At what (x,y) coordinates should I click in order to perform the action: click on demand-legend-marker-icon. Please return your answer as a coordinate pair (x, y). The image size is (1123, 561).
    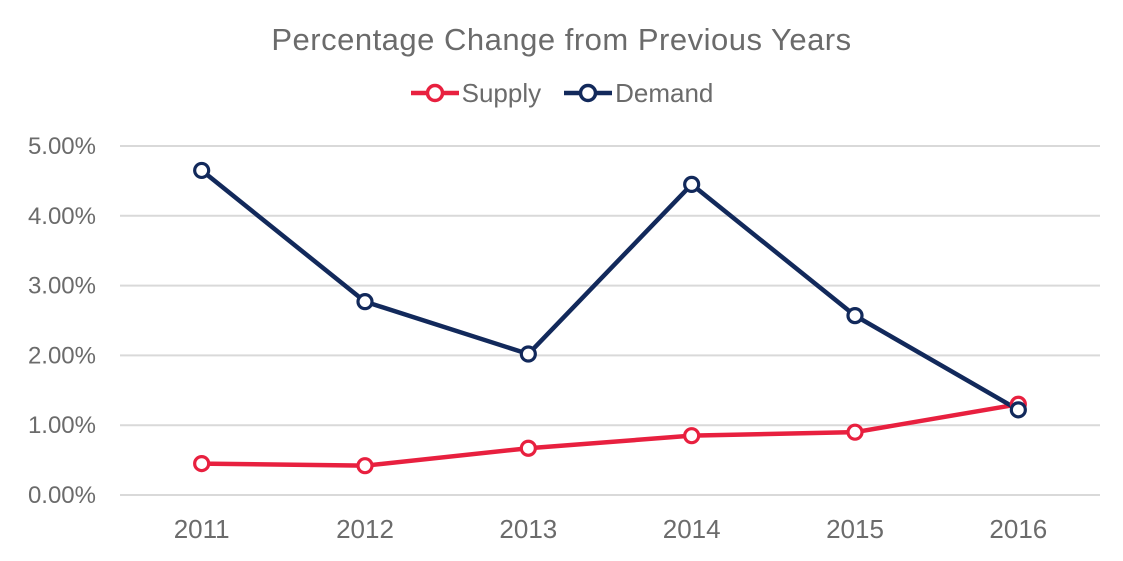
    Looking at the image, I should click on (588, 93).